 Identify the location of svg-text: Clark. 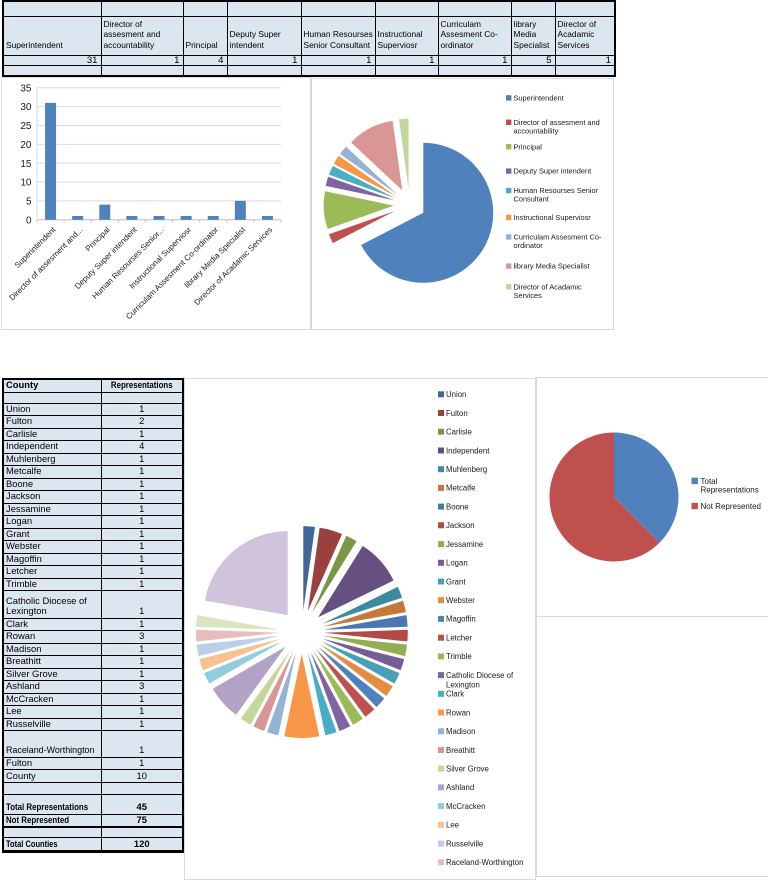
(455, 694).